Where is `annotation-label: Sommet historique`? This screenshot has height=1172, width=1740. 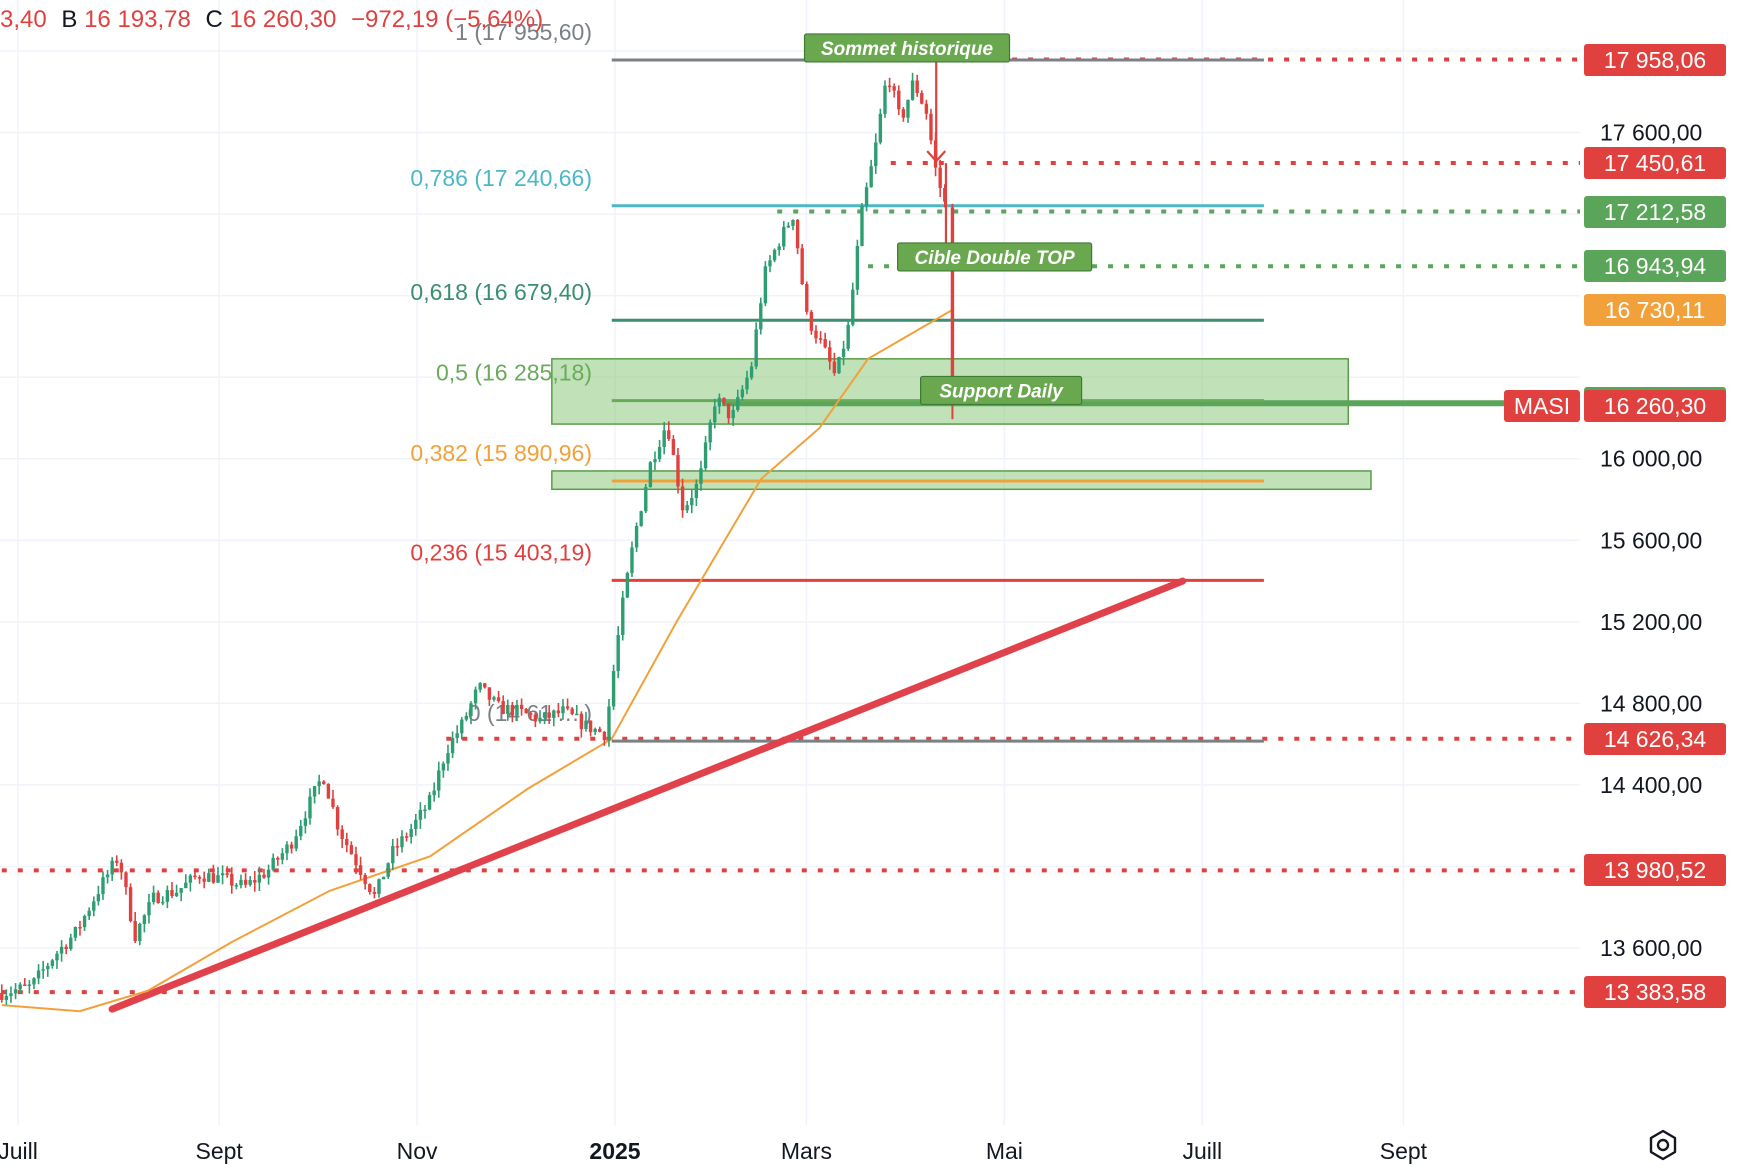 annotation-label: Sommet historique is located at coordinates (907, 49).